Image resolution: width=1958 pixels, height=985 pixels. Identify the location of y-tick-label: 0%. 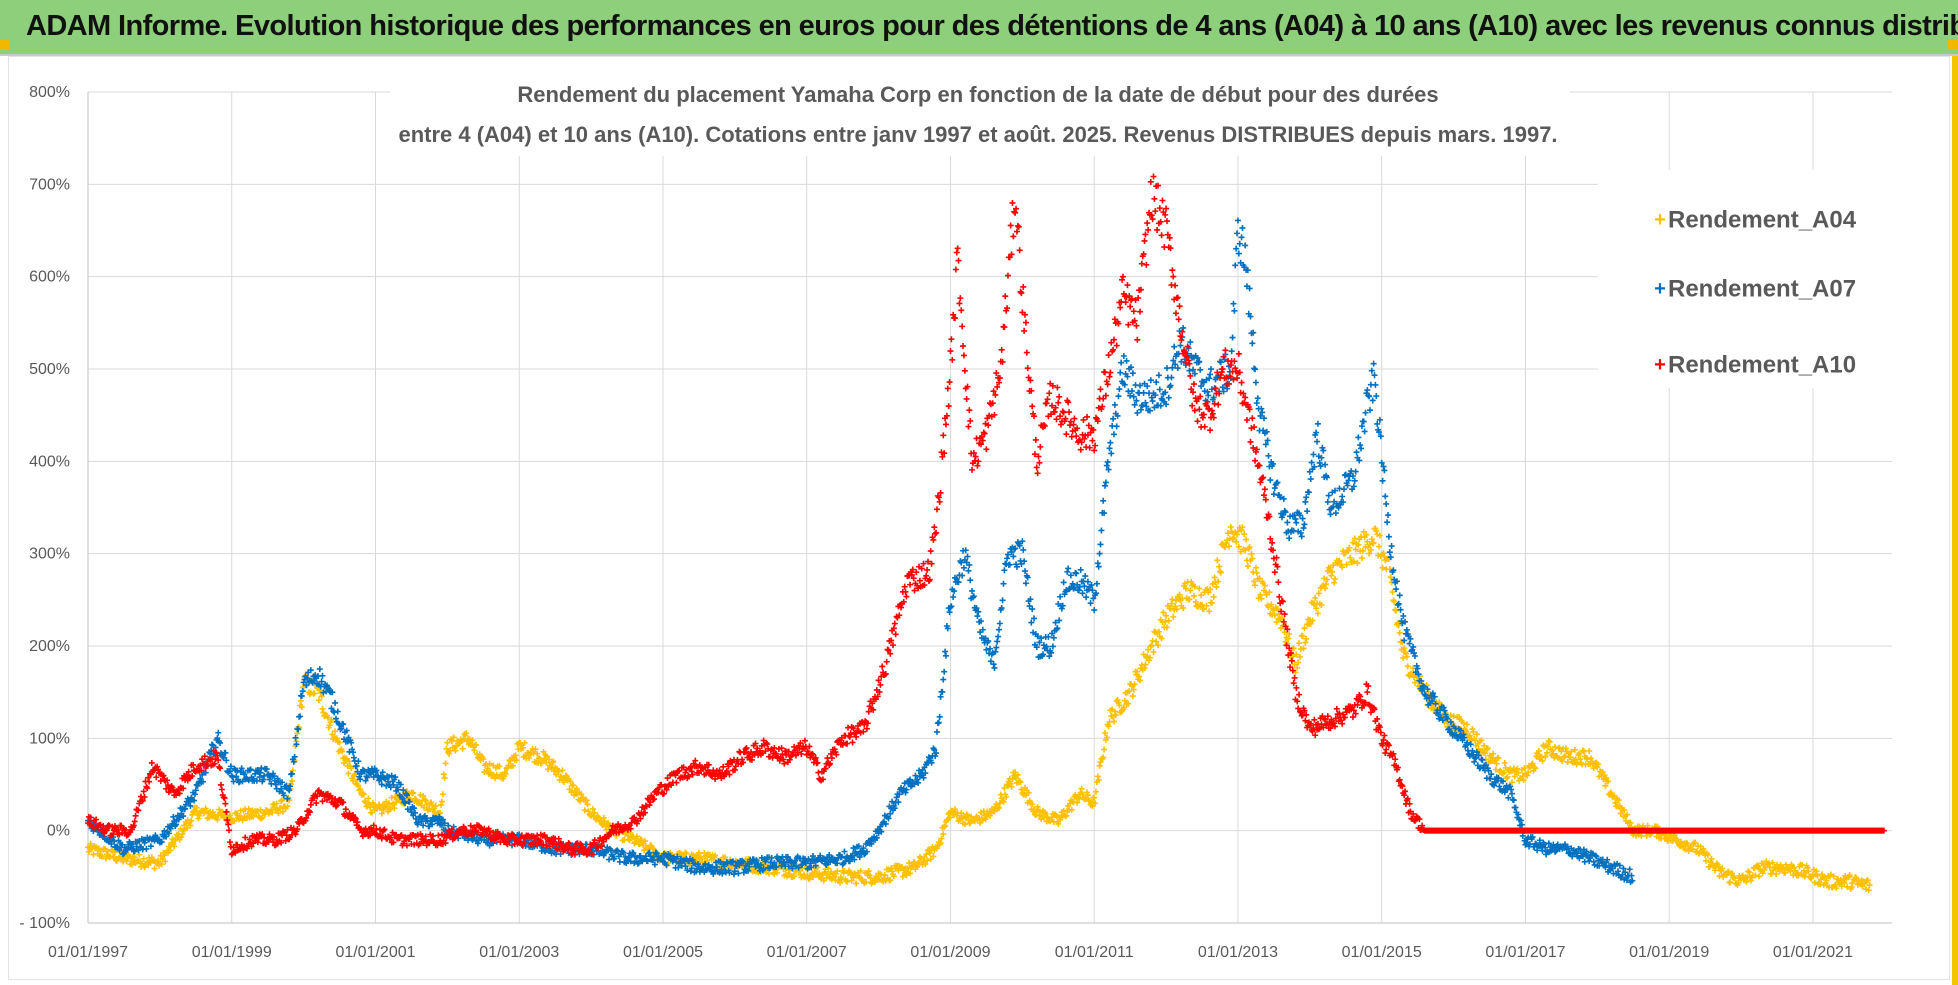
(58, 831).